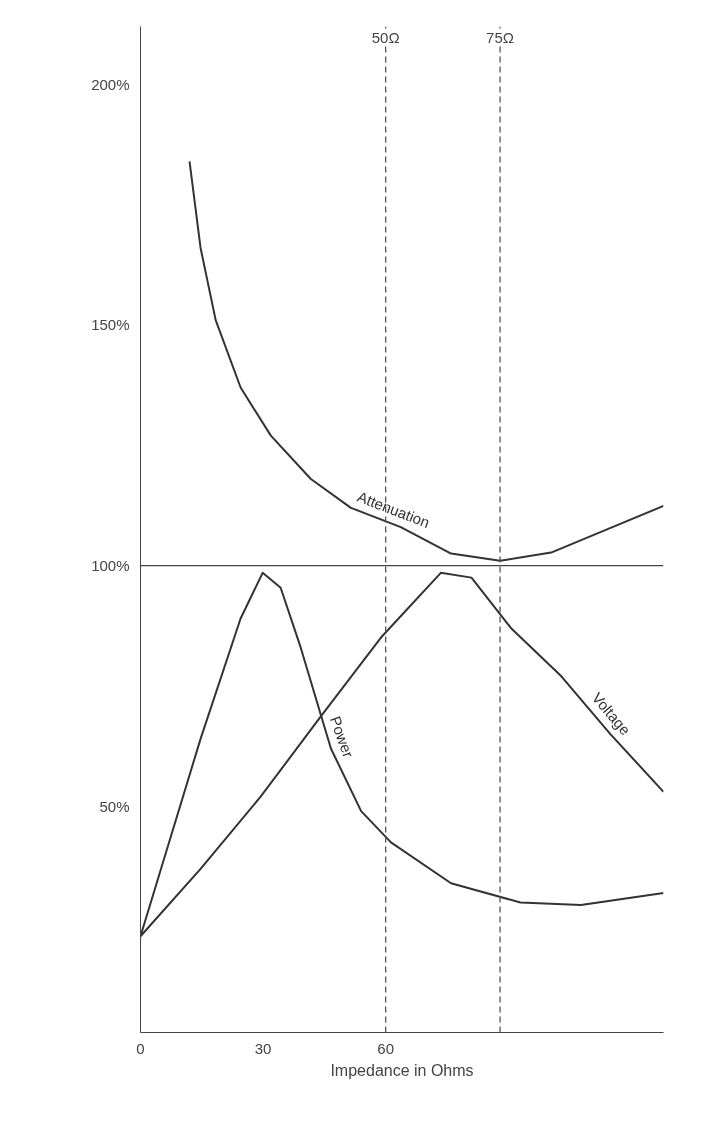  I want to click on y-tick-label: 100%, so click(110, 566).